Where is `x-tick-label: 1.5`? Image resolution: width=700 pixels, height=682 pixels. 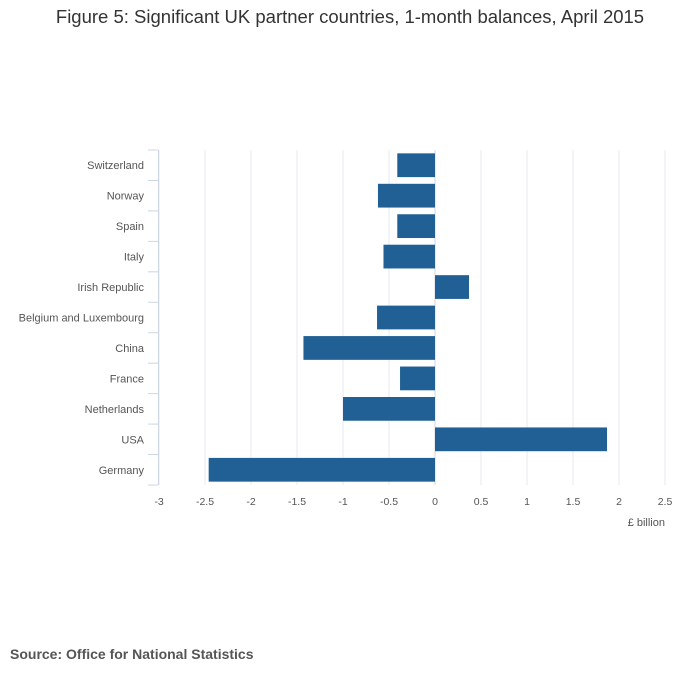 x-tick-label: 1.5 is located at coordinates (573, 502).